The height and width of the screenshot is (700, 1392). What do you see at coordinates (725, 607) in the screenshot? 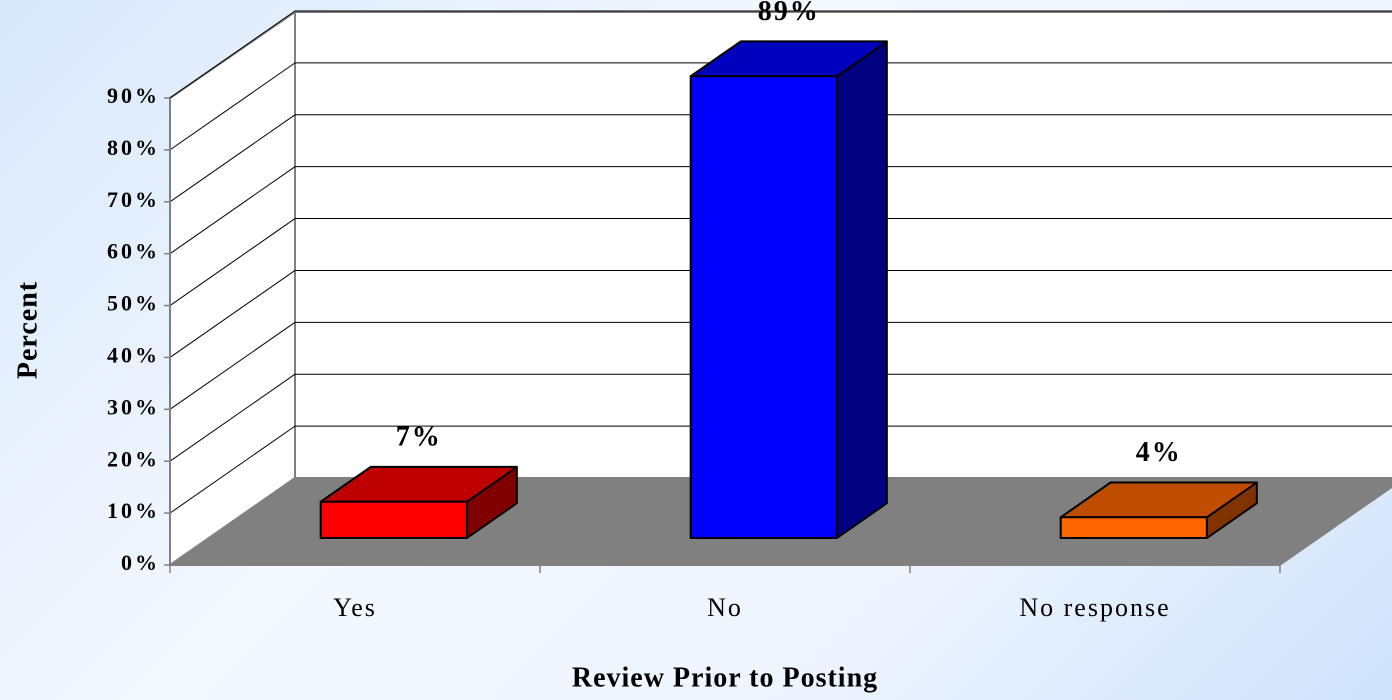
I see `x-tick-label: No` at bounding box center [725, 607].